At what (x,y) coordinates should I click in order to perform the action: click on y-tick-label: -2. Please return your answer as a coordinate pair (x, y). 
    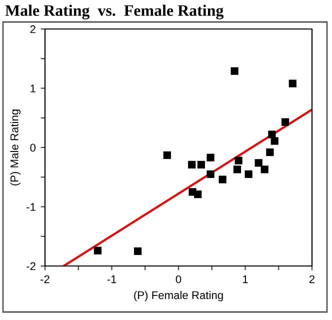
    Looking at the image, I should click on (31, 266).